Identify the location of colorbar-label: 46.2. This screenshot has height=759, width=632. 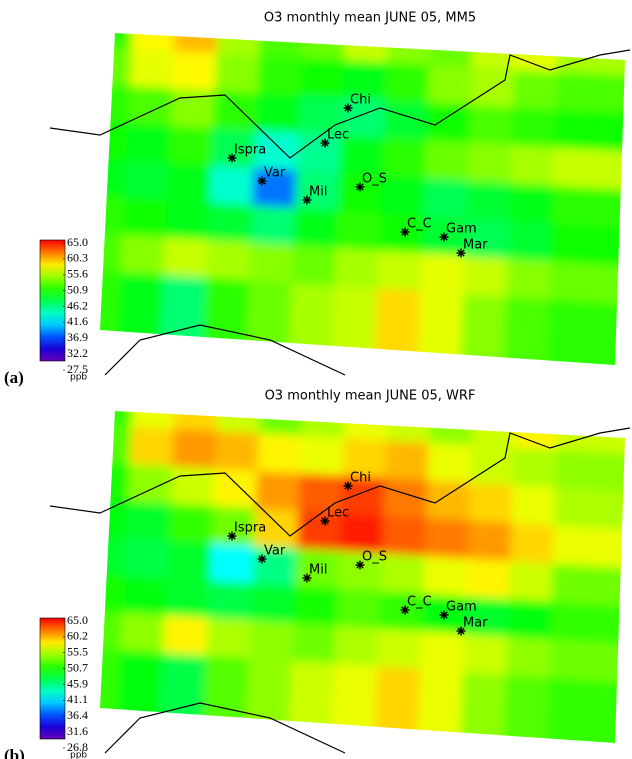
(77, 305).